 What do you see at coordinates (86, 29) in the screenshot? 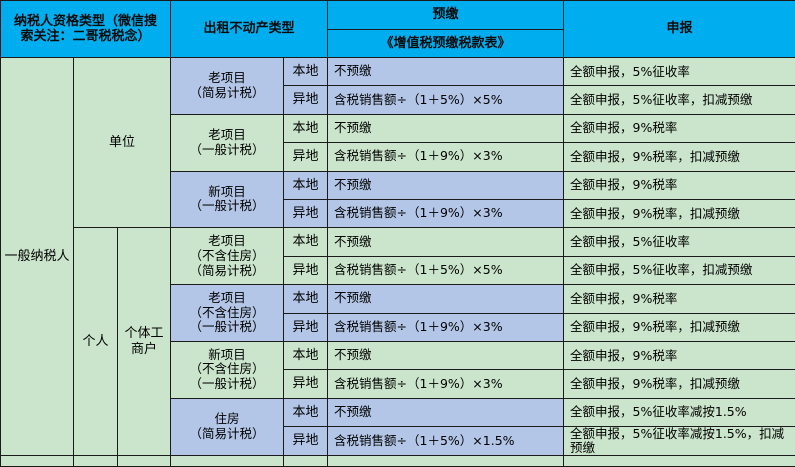
I see `header-taxpayer-type: 纳税人资格类型（微信搜 索关注：二哥税税念）` at bounding box center [86, 29].